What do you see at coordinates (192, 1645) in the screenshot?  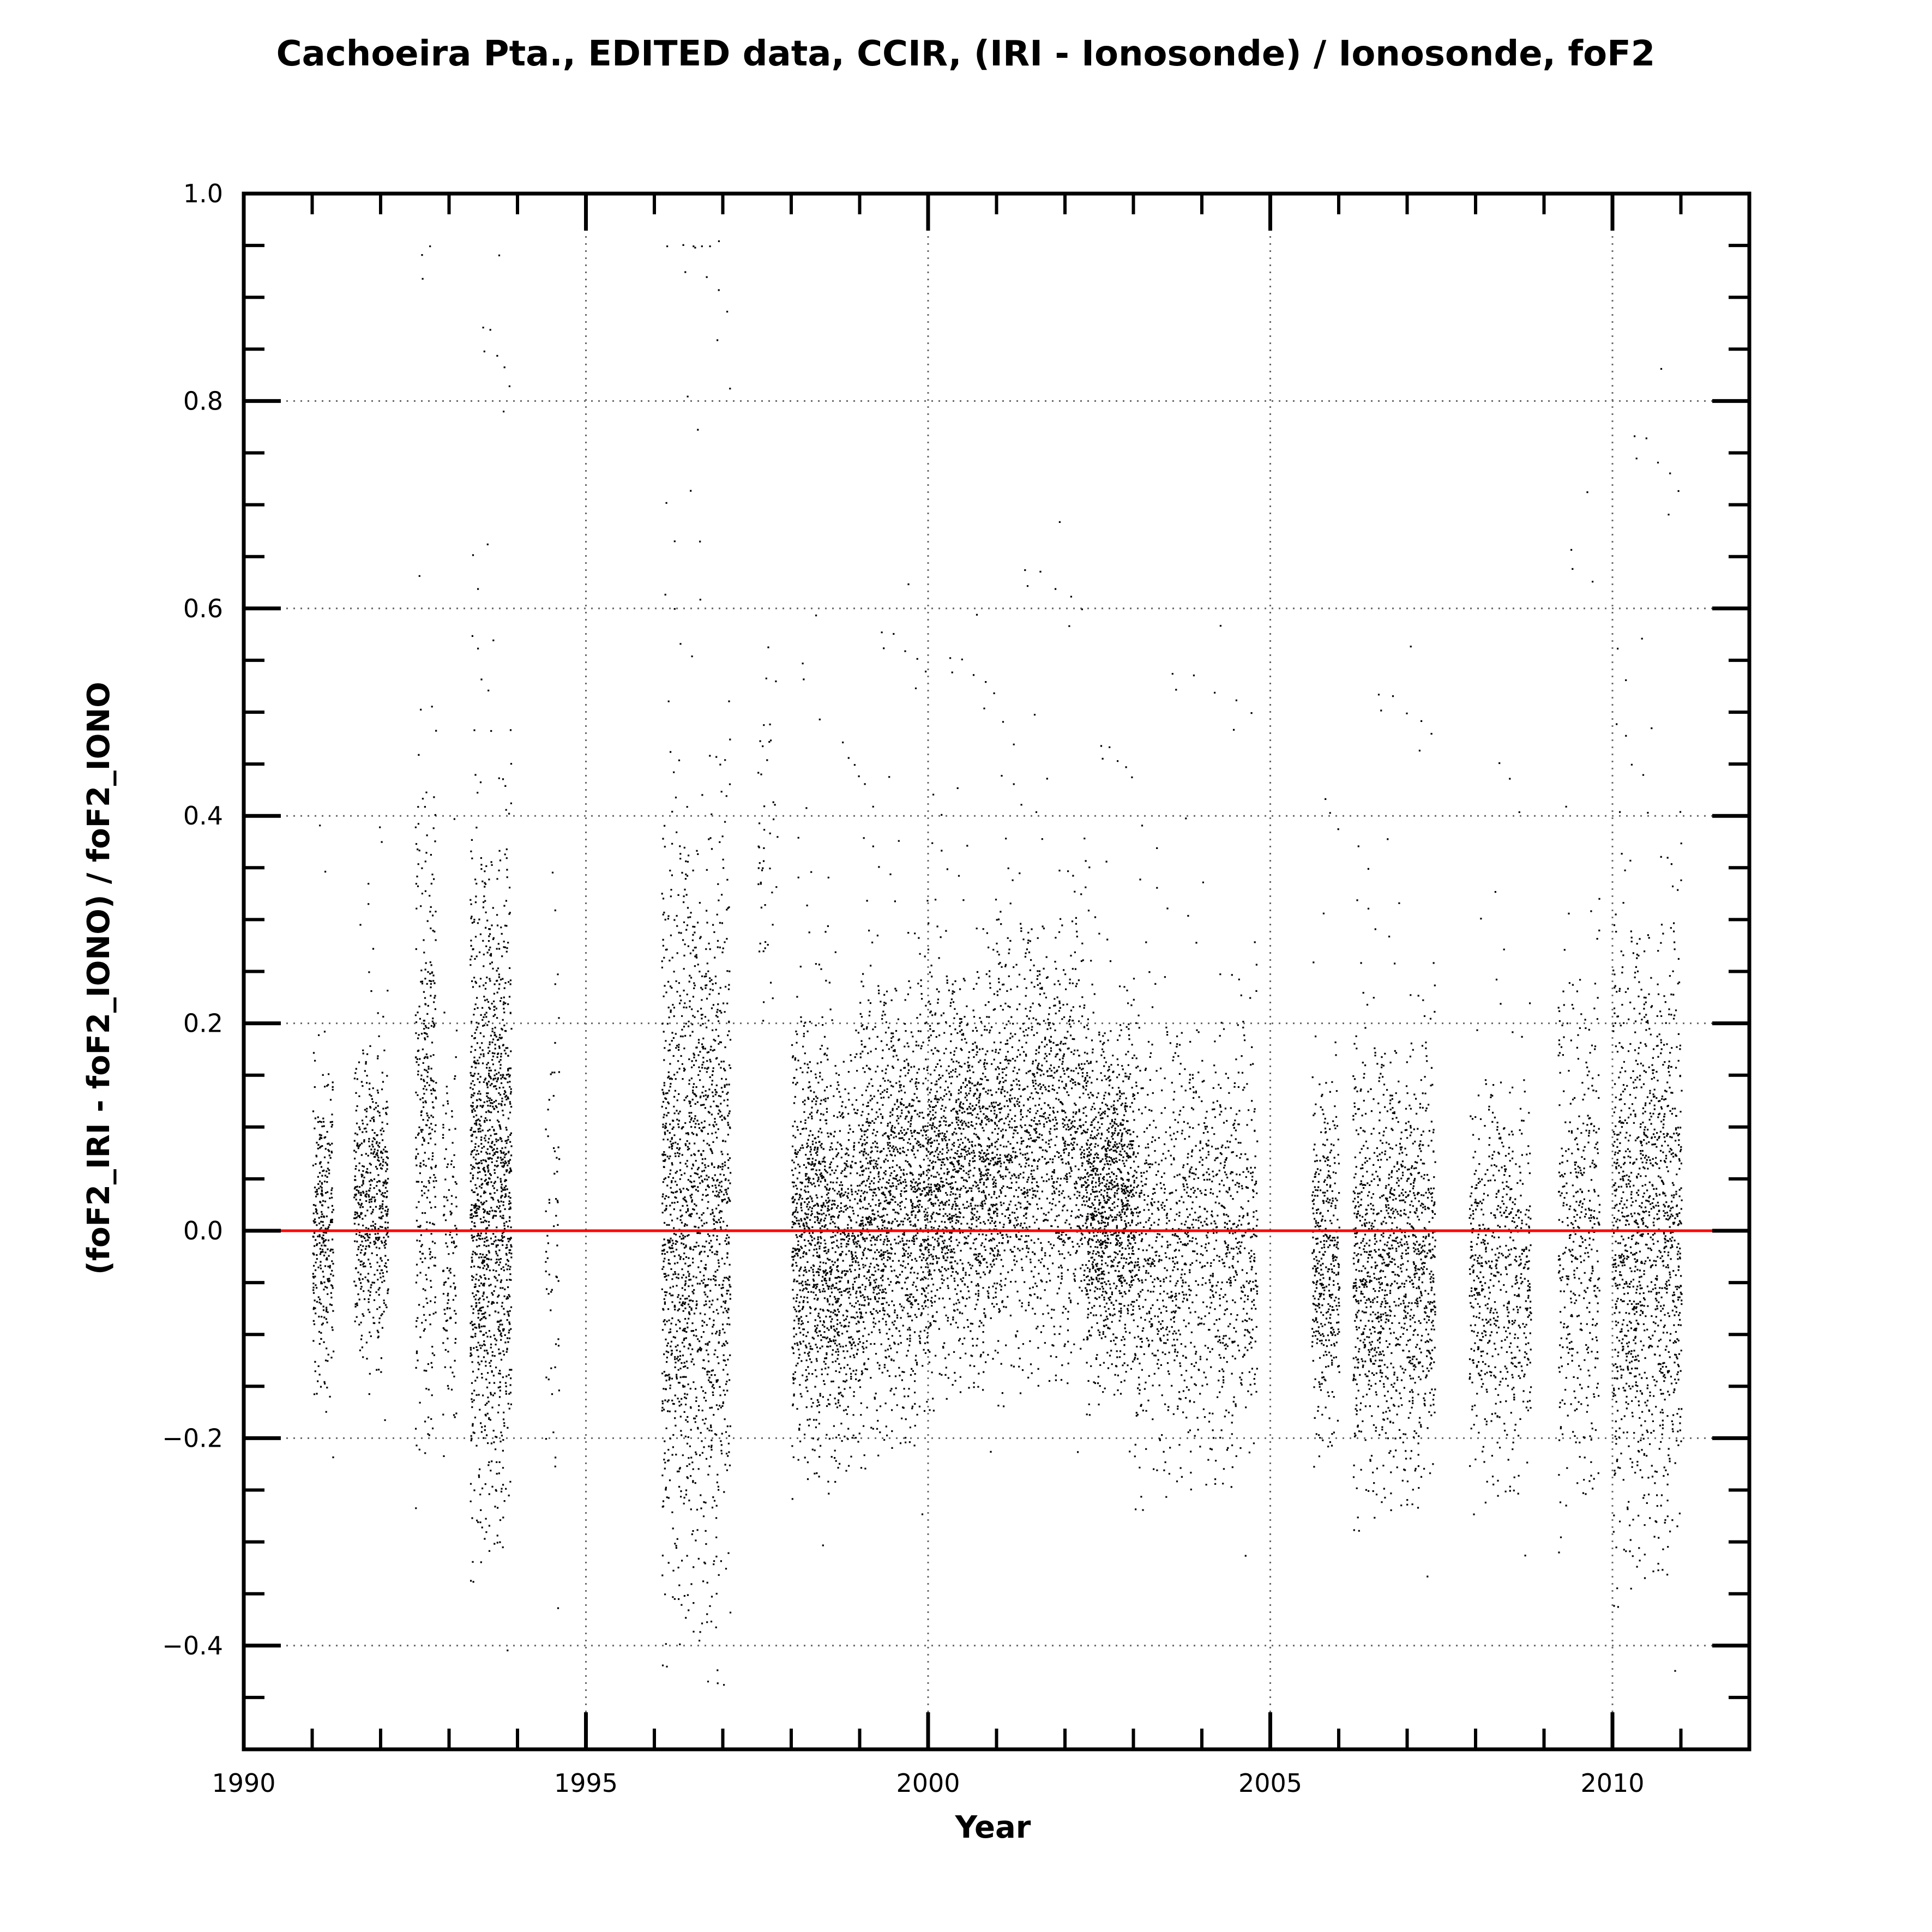 I see `y-tick-label: −0.4` at bounding box center [192, 1645].